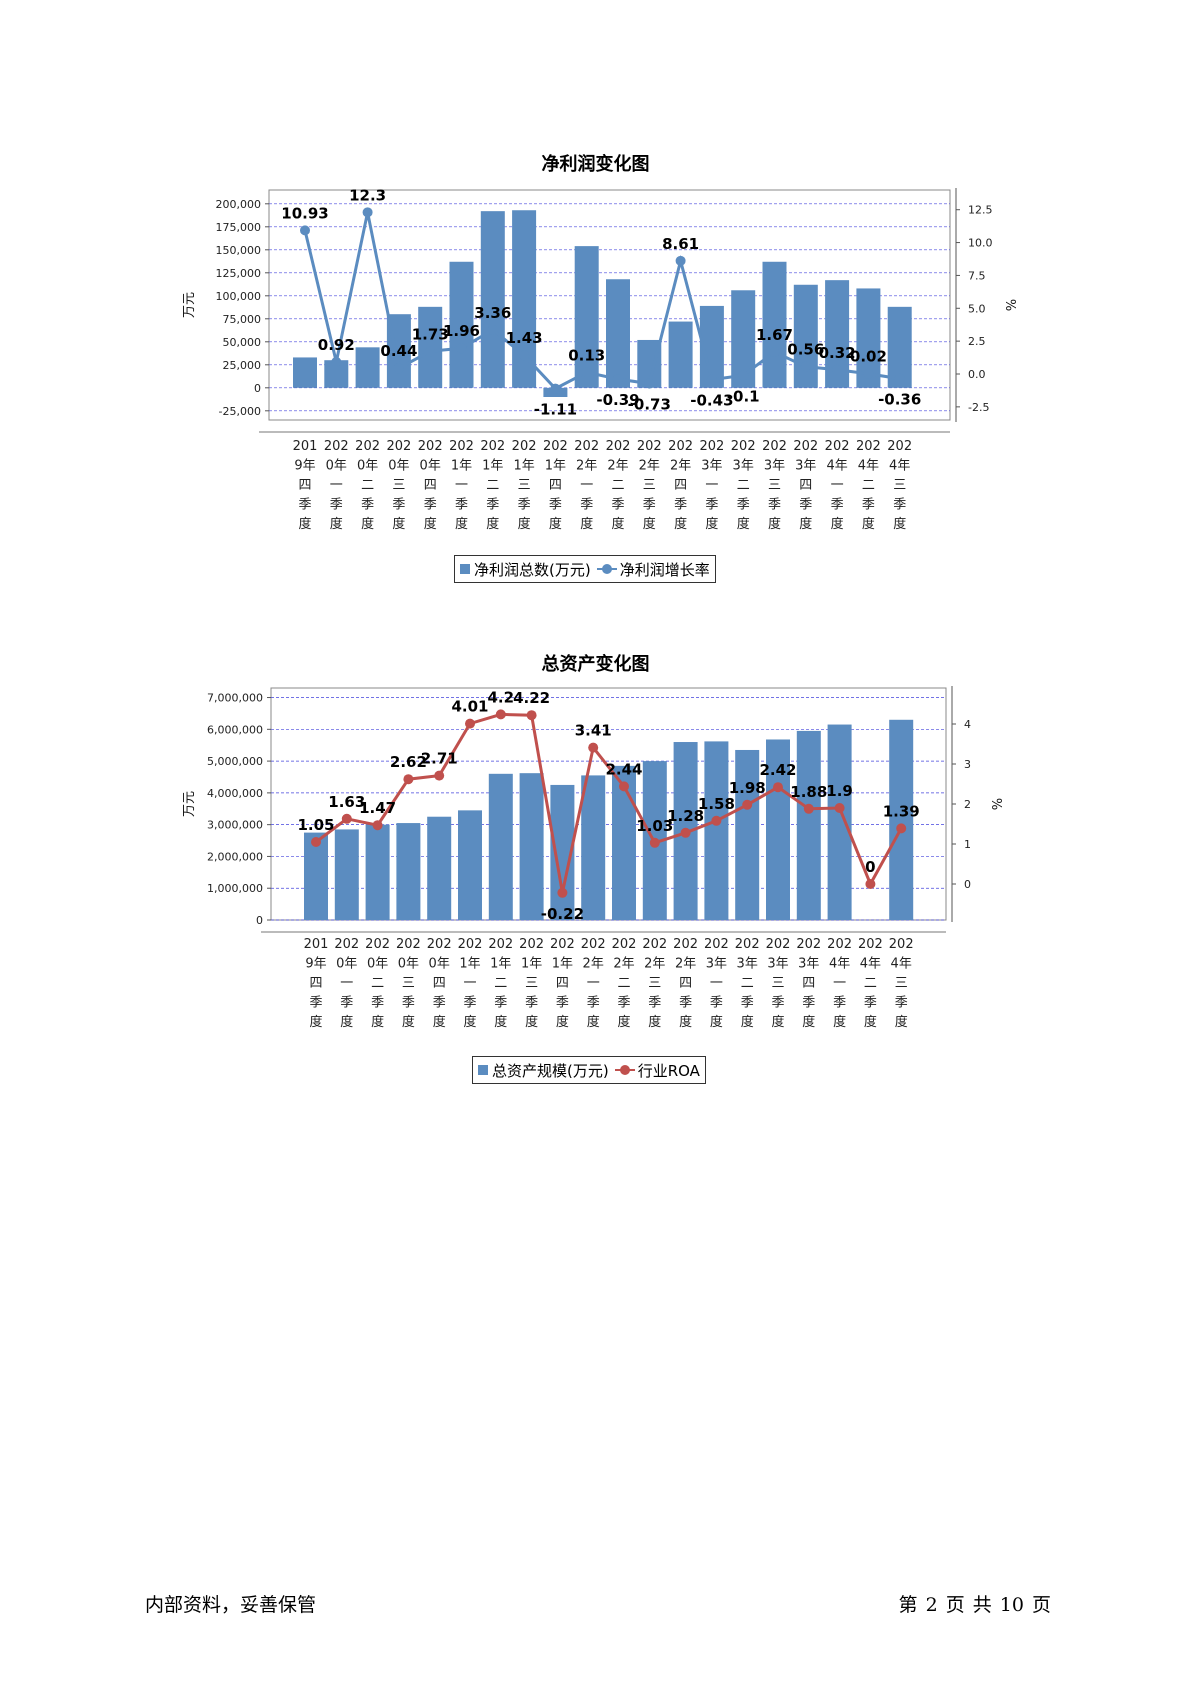  I want to click on x-tick-label: 202 0年四季度, so click(439, 983).